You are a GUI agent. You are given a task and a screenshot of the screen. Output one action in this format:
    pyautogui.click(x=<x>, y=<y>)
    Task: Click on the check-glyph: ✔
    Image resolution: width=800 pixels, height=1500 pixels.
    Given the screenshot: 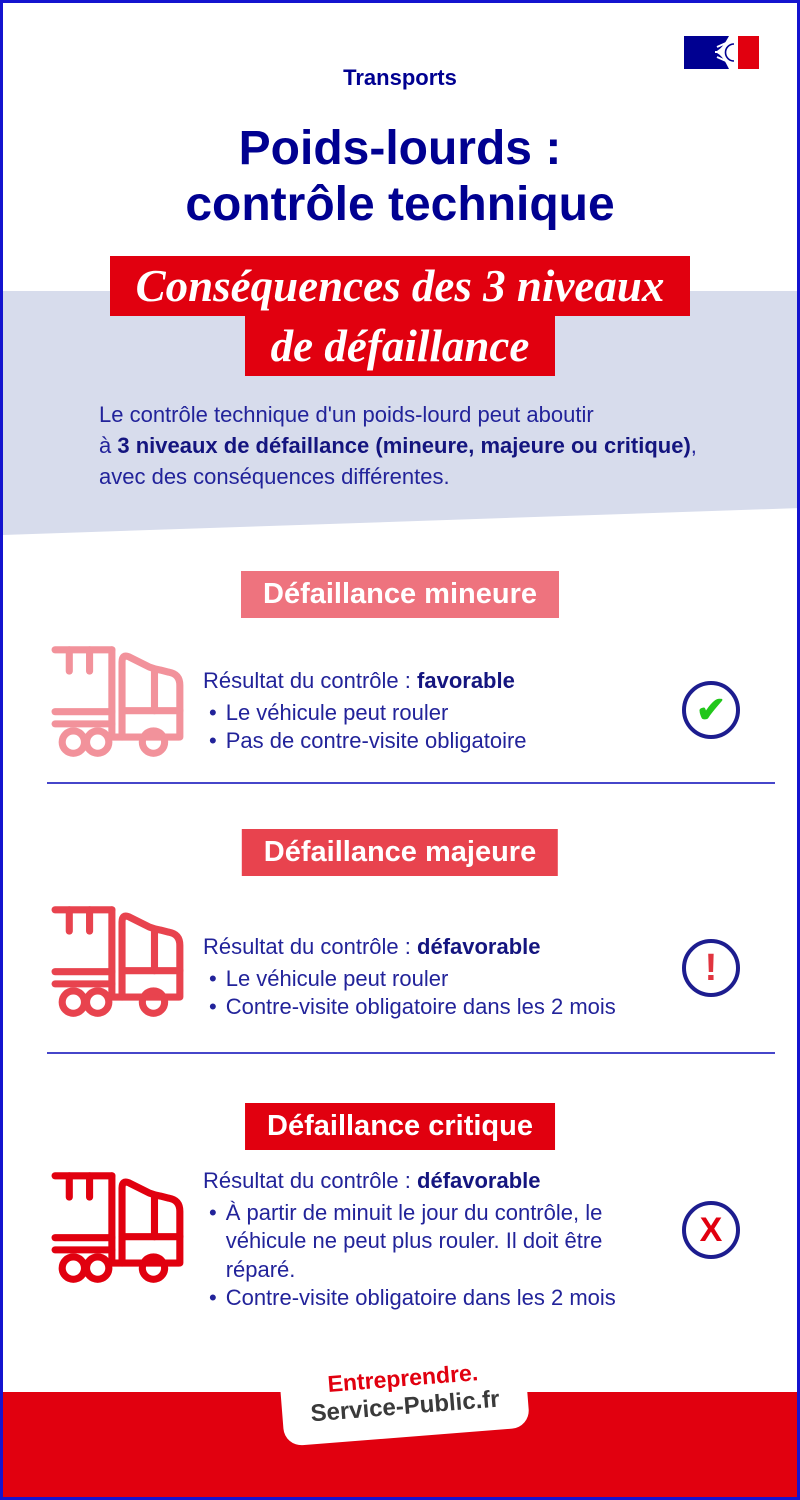 What is the action you would take?
    pyautogui.click(x=711, y=709)
    